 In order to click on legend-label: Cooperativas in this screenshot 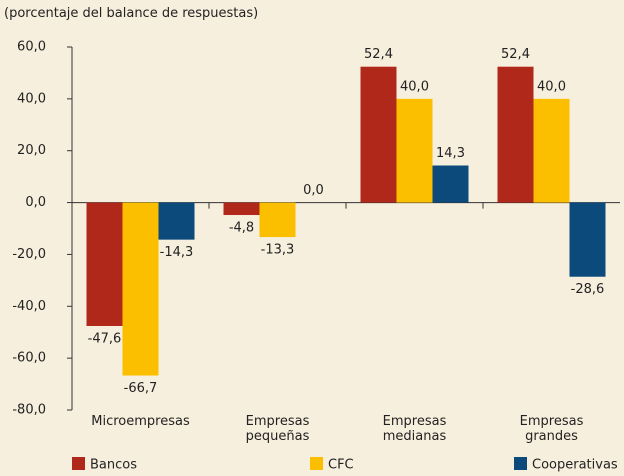, I will do `click(575, 465)`.